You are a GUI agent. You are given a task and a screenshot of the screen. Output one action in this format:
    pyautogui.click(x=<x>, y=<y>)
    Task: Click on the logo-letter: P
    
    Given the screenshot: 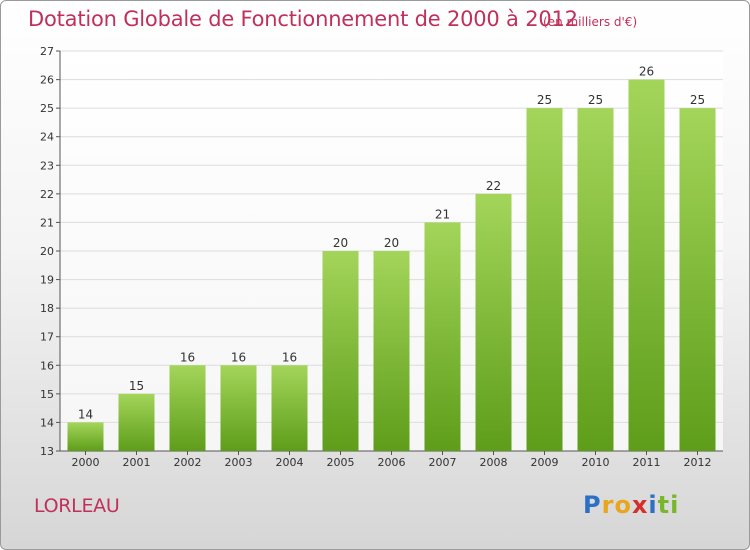 What is the action you would take?
    pyautogui.click(x=592, y=505)
    